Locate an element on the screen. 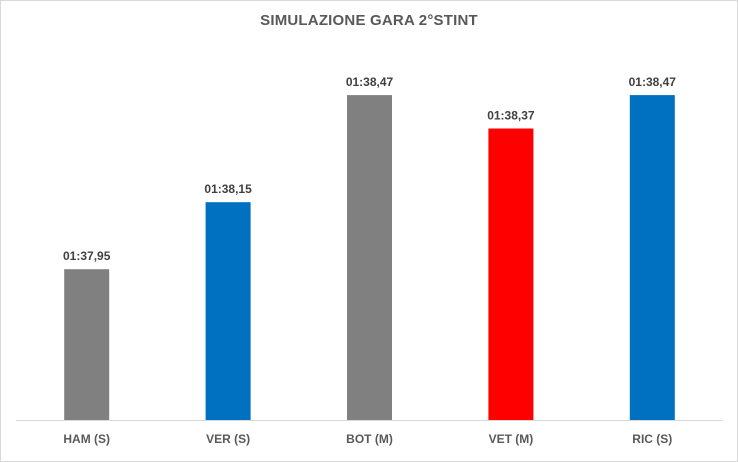  data-label-4: 01:38,47 is located at coordinates (653, 82).